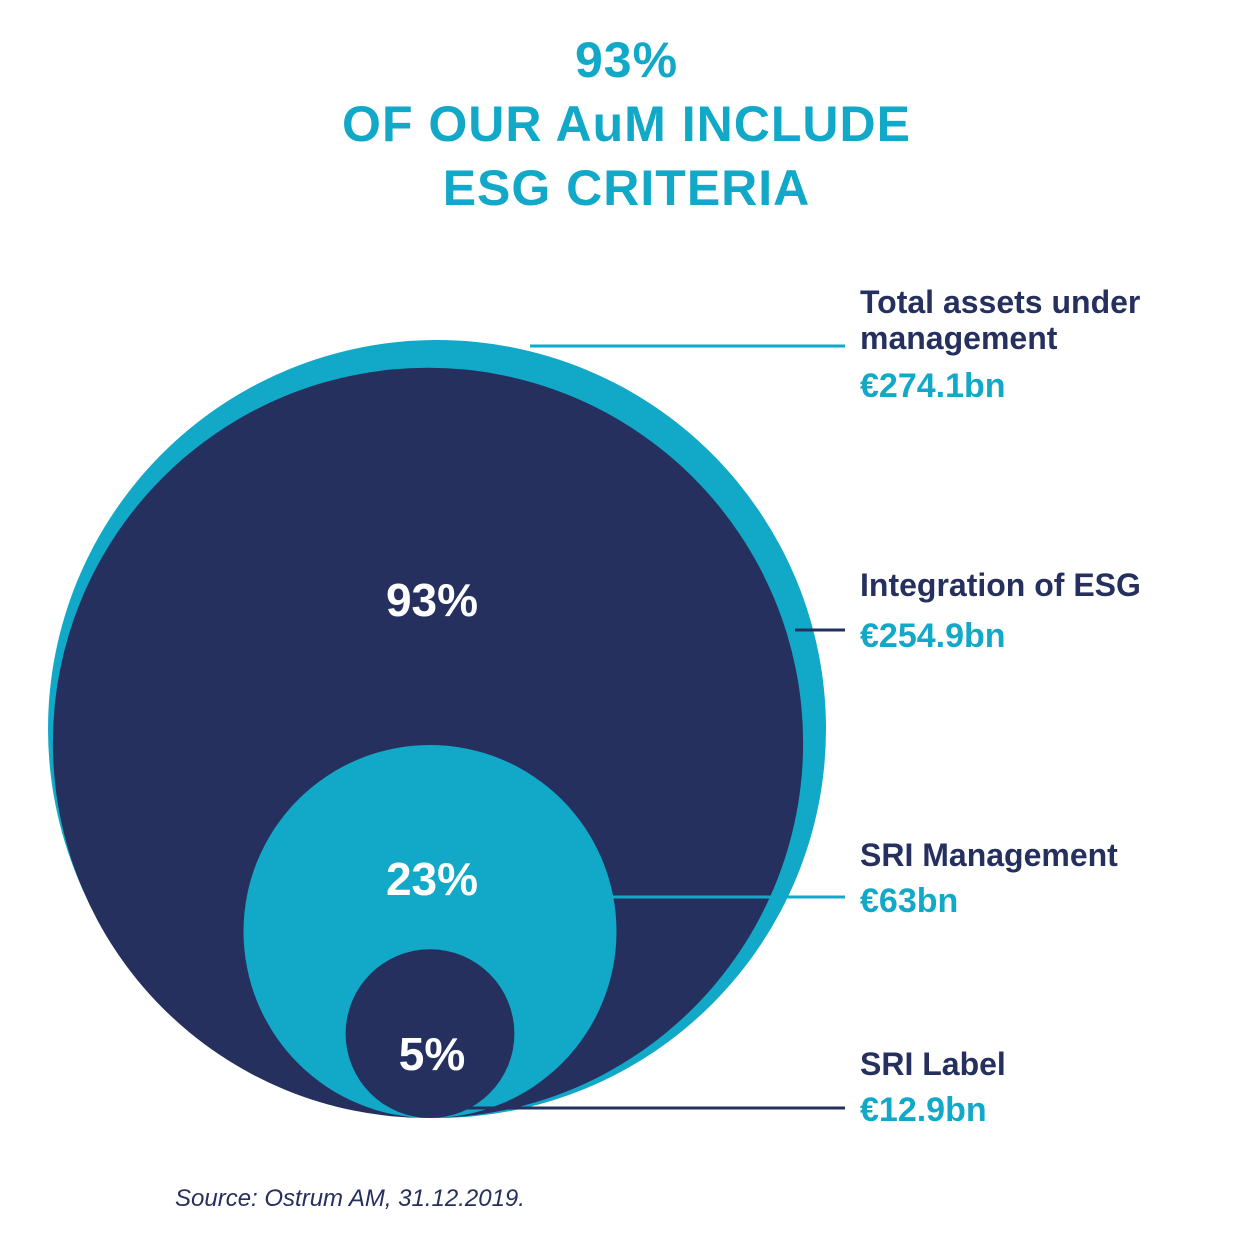 The height and width of the screenshot is (1238, 1253). I want to click on value-sri-label: €12.9bn, so click(923, 1110).